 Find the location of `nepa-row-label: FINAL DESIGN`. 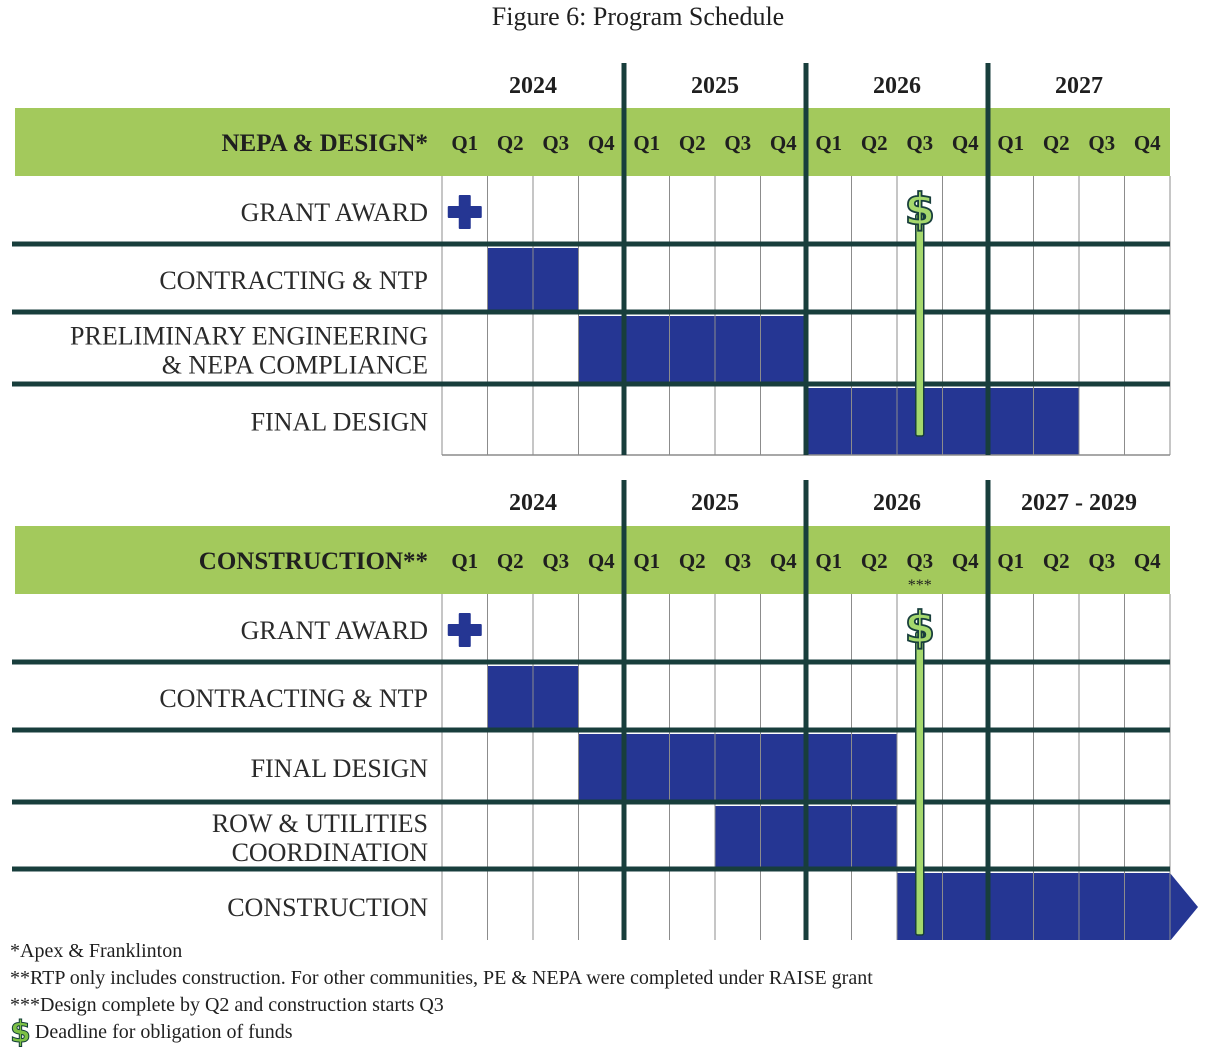

nepa-row-label: FINAL DESIGN is located at coordinates (340, 422).